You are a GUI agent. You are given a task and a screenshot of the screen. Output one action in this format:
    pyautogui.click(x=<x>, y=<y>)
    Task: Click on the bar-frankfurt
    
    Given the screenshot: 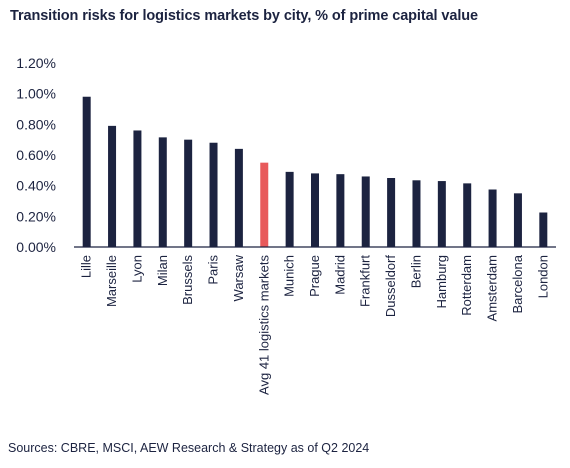 What is the action you would take?
    pyautogui.click(x=365, y=211)
    